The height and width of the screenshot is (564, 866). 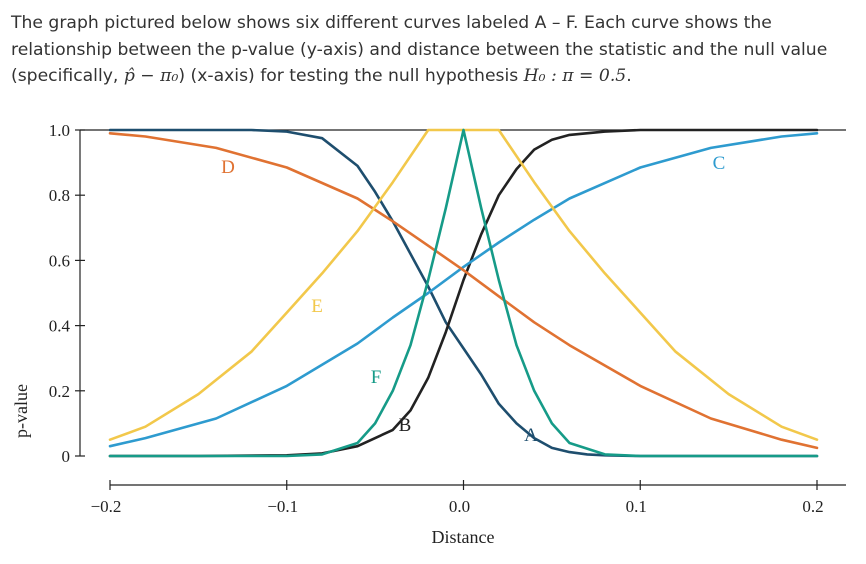 I want to click on x-tick-label: −0.2, so click(x=106, y=506).